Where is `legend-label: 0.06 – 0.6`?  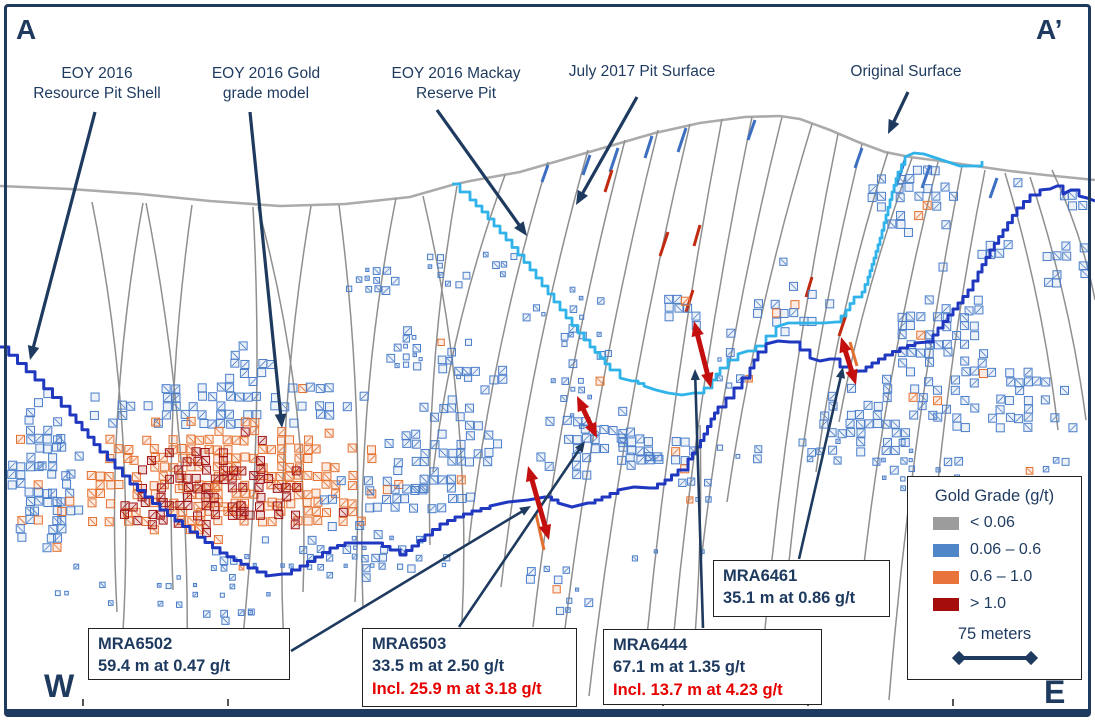 legend-label: 0.06 – 0.6 is located at coordinates (1006, 549).